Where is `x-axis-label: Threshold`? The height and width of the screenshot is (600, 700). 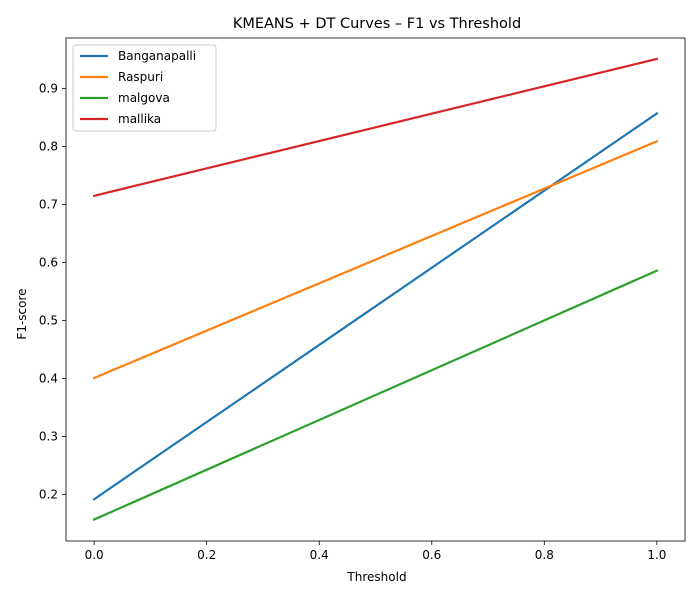 x-axis-label: Threshold is located at coordinates (376, 577).